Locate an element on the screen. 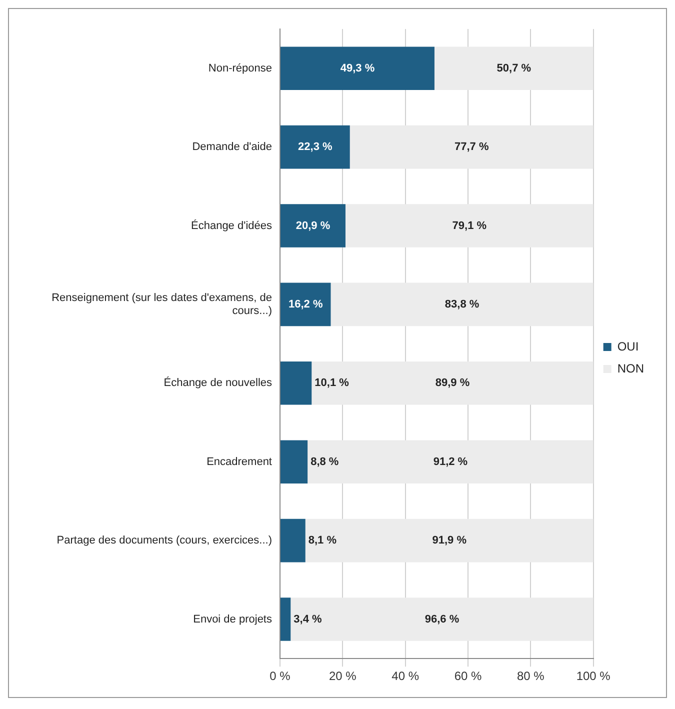 The image size is (675, 709). data-label: 8,8 % is located at coordinates (324, 462).